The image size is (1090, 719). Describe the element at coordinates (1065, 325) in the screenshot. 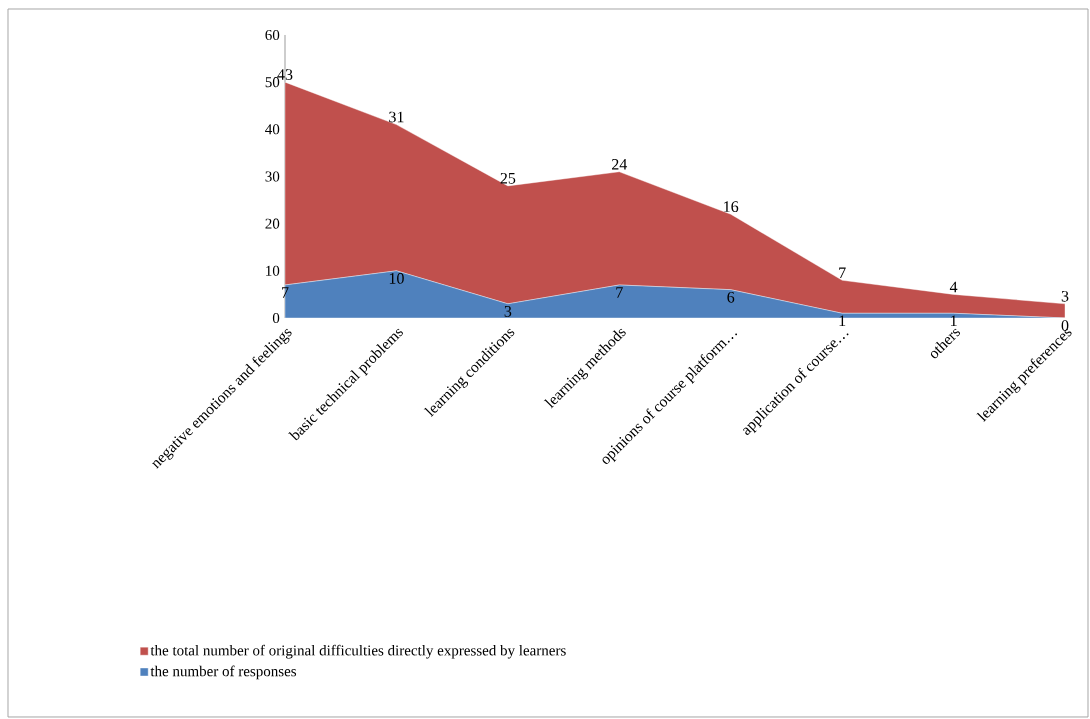

I see `data-label: 0` at that location.